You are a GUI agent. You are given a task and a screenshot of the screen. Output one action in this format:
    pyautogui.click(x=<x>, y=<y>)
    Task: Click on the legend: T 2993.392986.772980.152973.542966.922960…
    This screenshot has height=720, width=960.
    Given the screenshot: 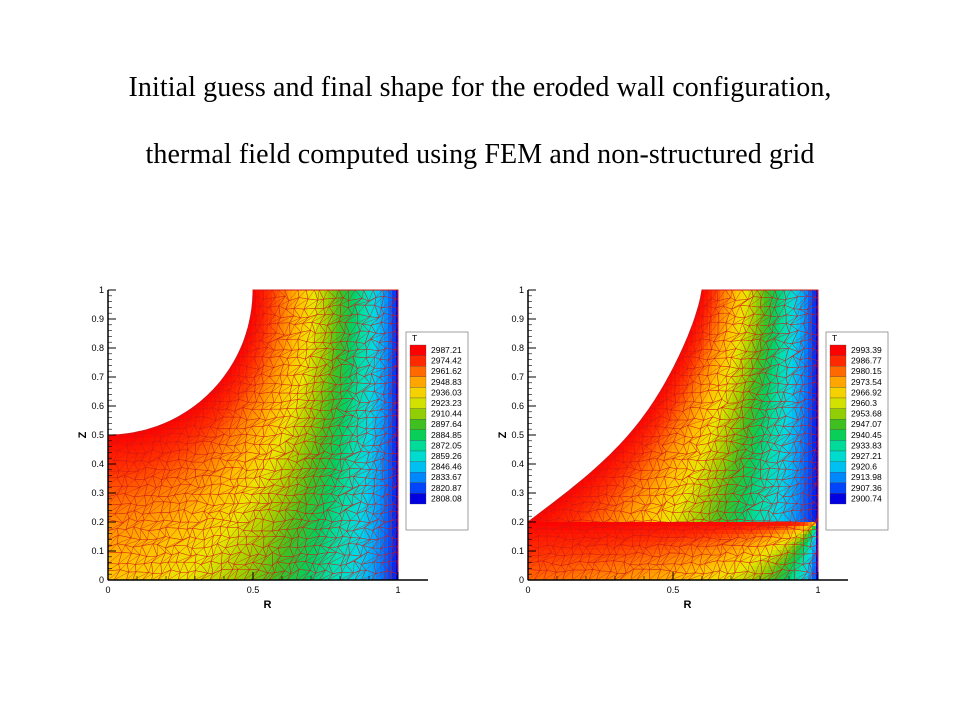 What is the action you would take?
    pyautogui.click(x=857, y=431)
    